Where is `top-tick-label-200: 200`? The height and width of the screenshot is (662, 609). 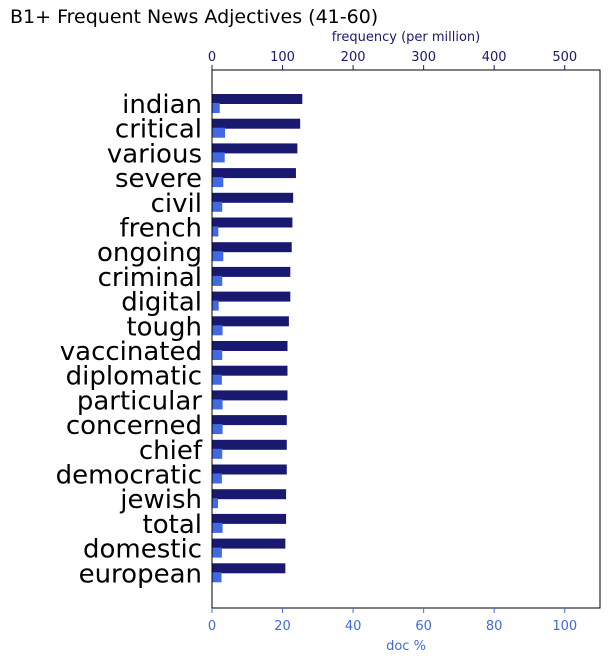 top-tick-label-200: 200 is located at coordinates (353, 57).